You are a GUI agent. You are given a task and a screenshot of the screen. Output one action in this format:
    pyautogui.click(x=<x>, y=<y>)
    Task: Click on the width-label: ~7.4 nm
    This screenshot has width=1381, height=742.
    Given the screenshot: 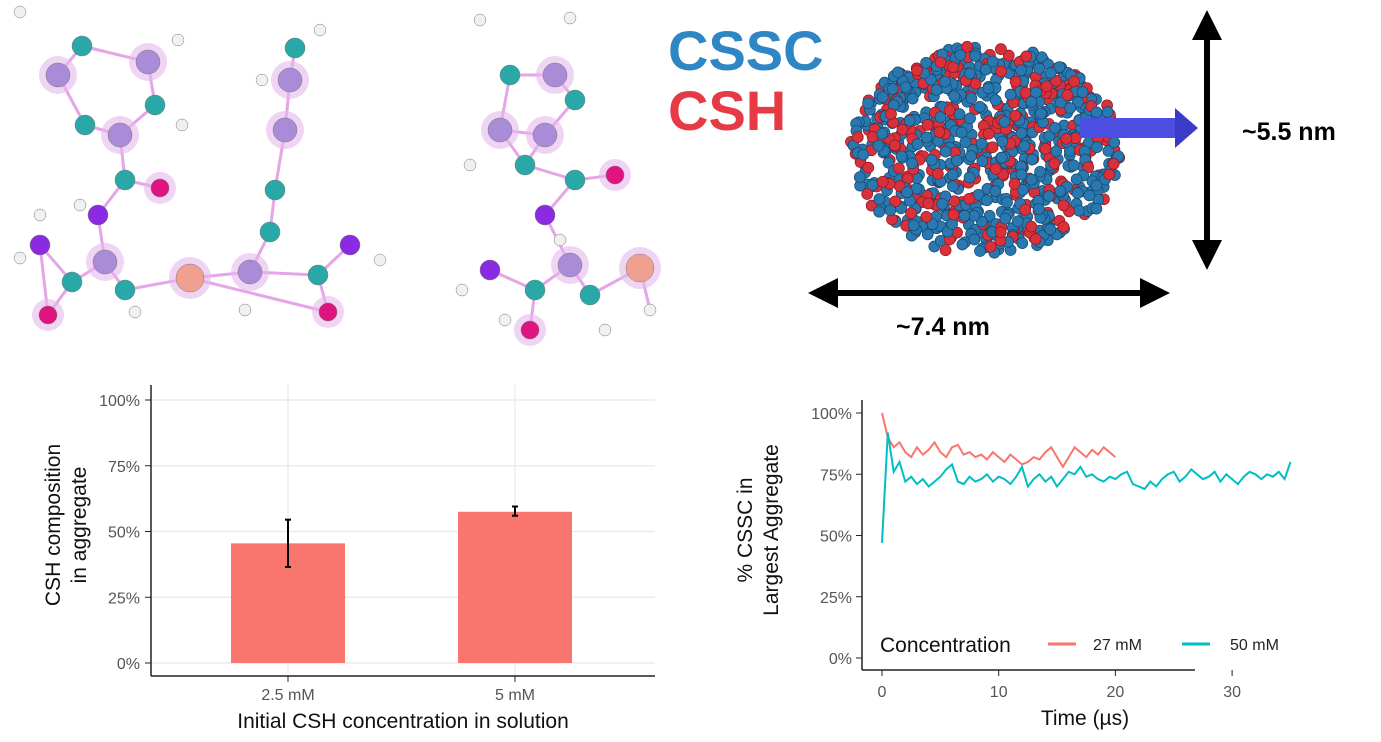 What is the action you would take?
    pyautogui.click(x=943, y=327)
    